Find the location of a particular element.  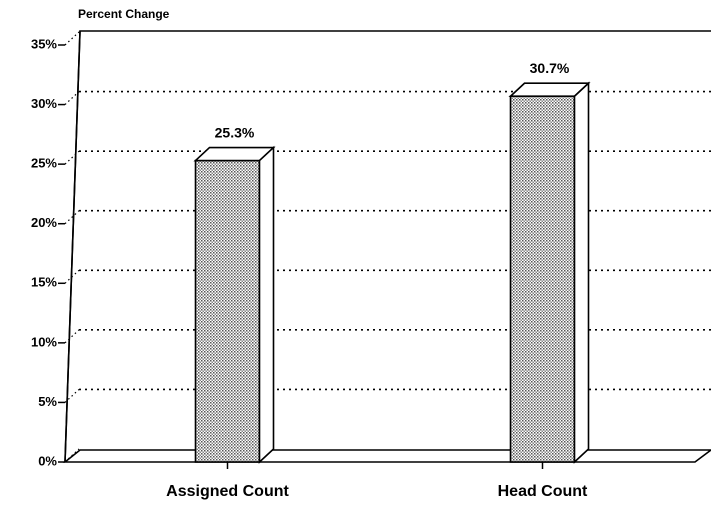

y-tick-label: 35% is located at coordinates (44, 43).